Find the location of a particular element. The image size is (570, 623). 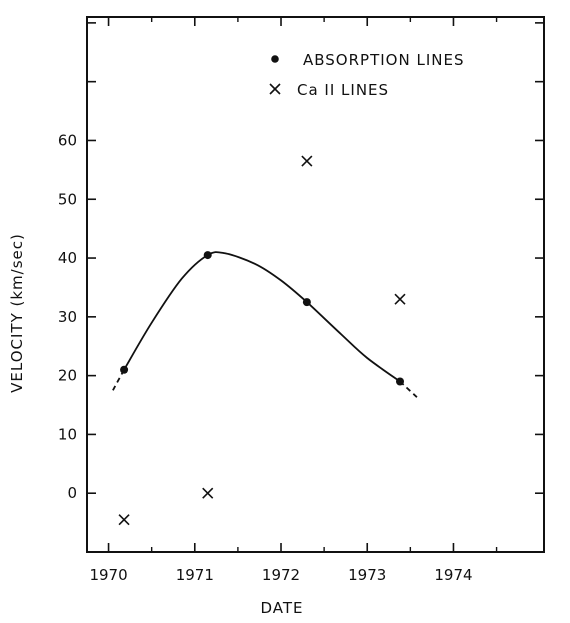

x-tick-label: 1971 is located at coordinates (195, 575).